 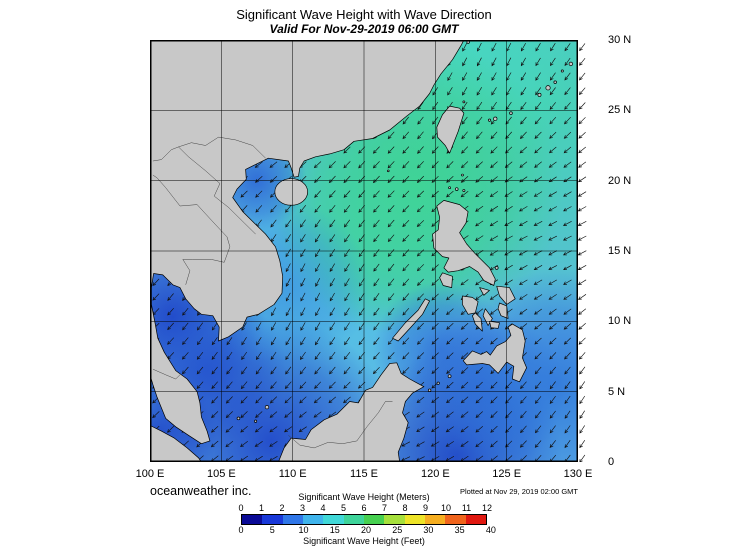 I want to click on lon-label: 105 E, so click(x=221, y=474).